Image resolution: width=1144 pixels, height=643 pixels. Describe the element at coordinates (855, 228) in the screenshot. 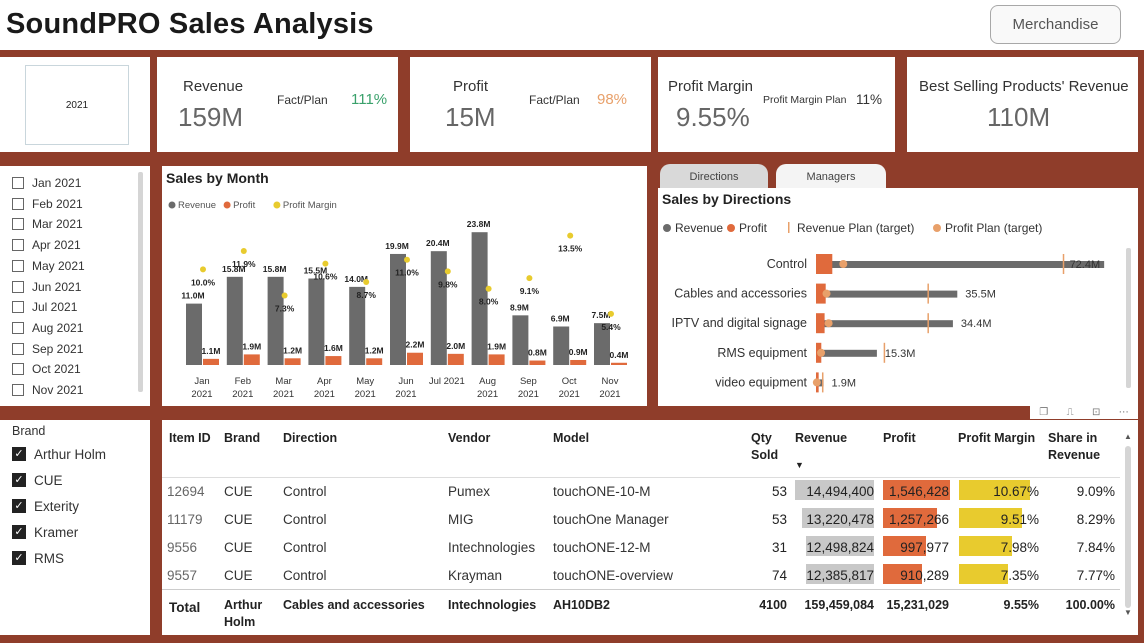

I see `legend-label: Revenue Plan (target)` at that location.